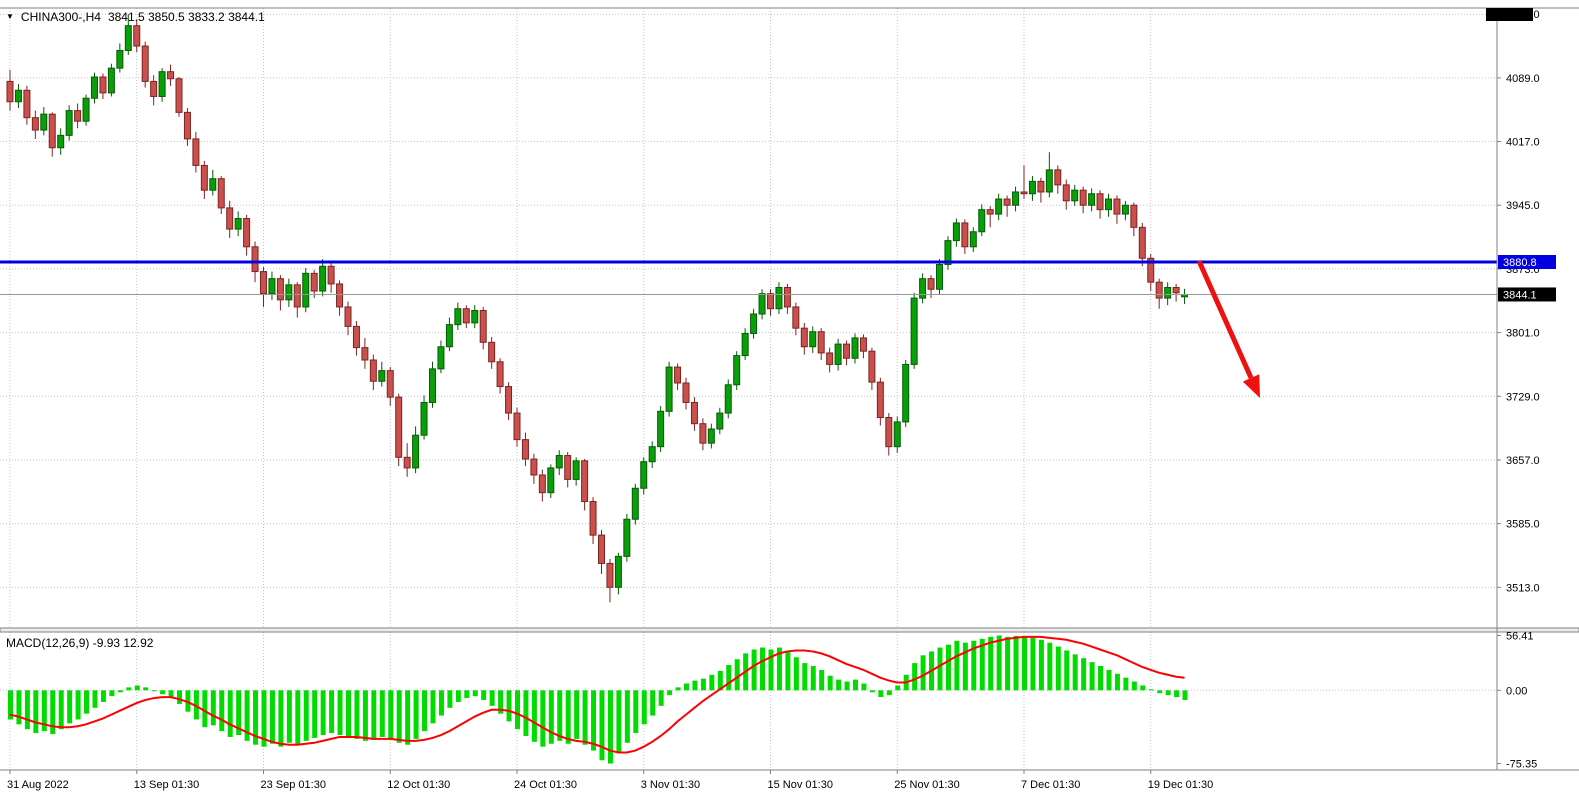 This screenshot has height=803, width=1579. What do you see at coordinates (186, 17) in the screenshot?
I see `ohlc-values: 3841.5 3850.5 3833.2 3844.1` at bounding box center [186, 17].